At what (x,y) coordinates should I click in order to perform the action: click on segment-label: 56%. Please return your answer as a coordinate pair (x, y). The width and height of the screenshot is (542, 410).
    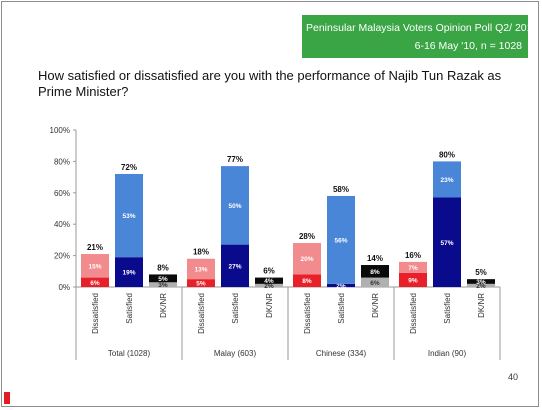
    Looking at the image, I should click on (340, 240).